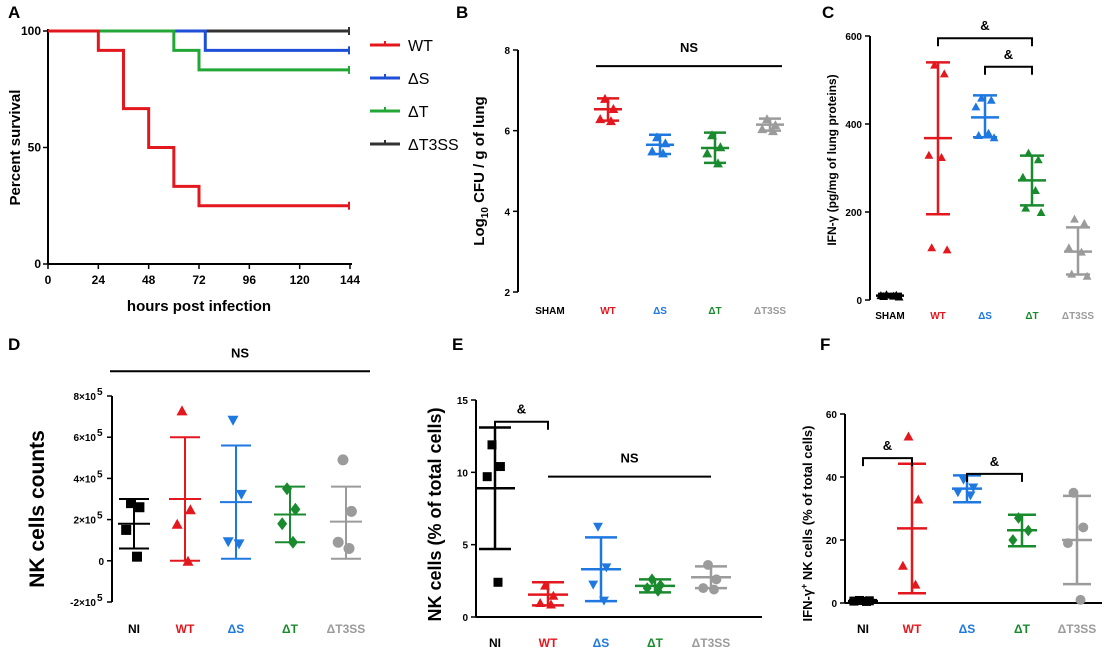 Image resolution: width=1106 pixels, height=662 pixels. I want to click on panel-label-b: B, so click(462, 12).